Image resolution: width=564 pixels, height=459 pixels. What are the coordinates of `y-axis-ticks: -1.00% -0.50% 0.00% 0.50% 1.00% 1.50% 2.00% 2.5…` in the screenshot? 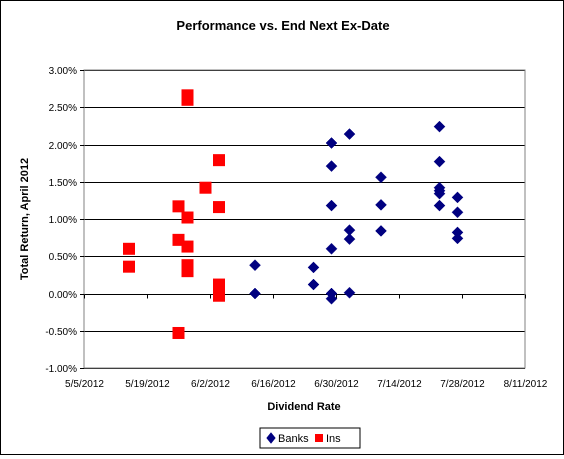 It's located at (64, 220).